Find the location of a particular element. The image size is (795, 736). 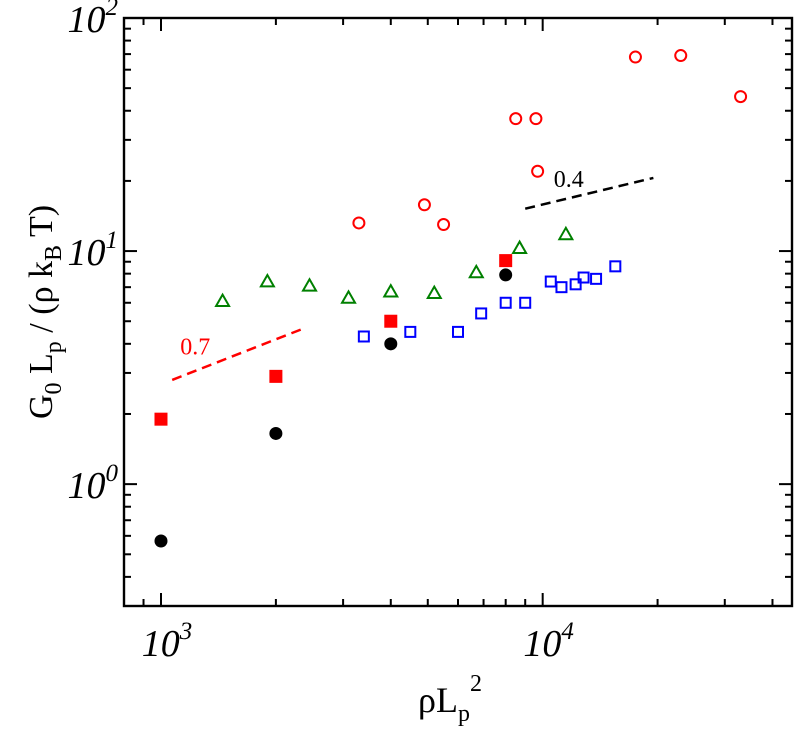

series-open-squares is located at coordinates (489, 301).